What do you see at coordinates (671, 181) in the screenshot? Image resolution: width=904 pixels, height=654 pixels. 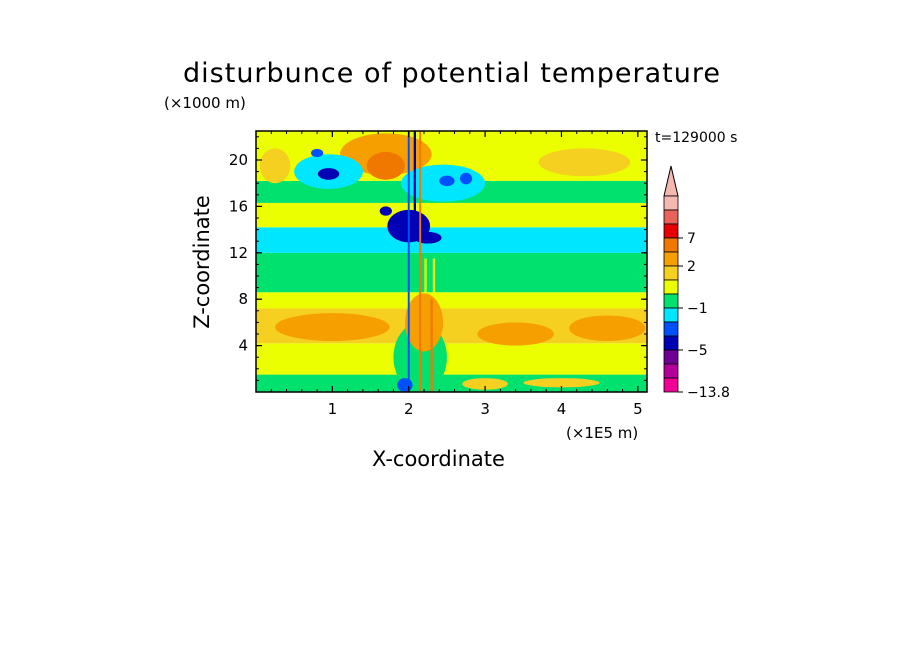 I see `colorbar-arrow` at bounding box center [671, 181].